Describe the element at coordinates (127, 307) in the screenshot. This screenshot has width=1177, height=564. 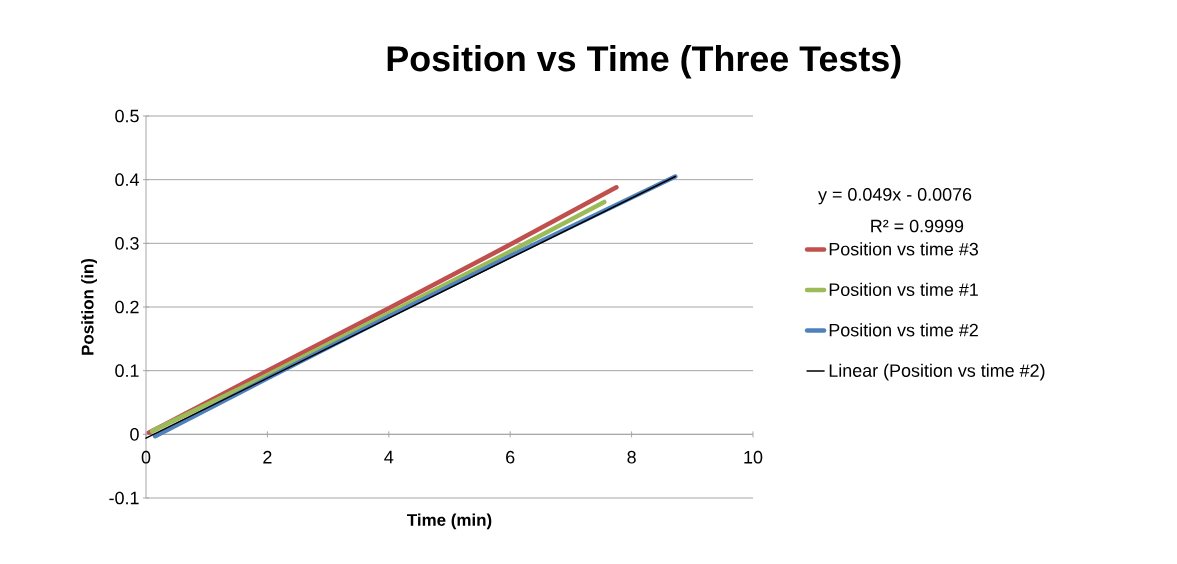
I see `y-tick-label: 0.2` at that location.